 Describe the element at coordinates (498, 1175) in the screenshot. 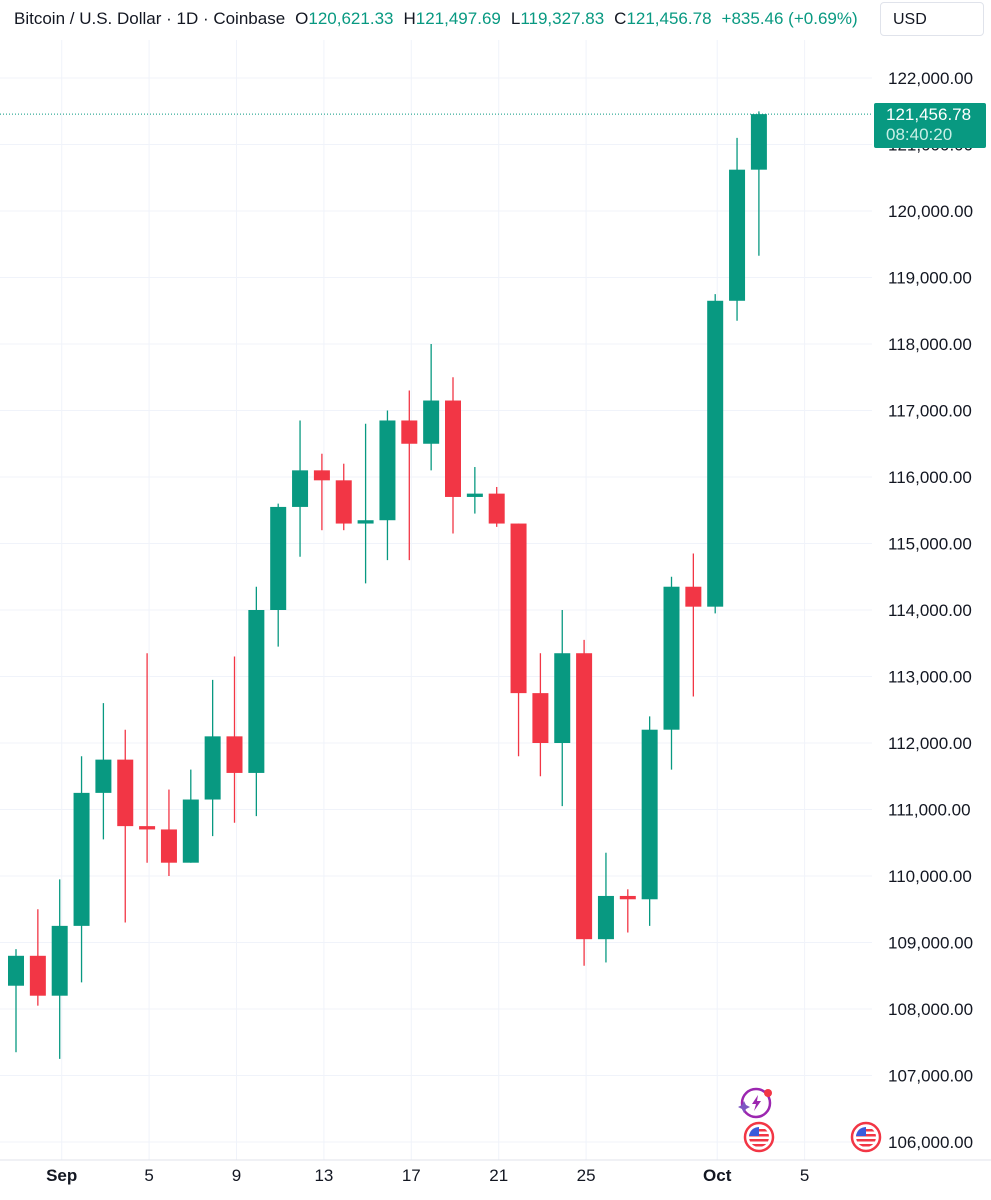

I see `time-axis-label: 21` at that location.